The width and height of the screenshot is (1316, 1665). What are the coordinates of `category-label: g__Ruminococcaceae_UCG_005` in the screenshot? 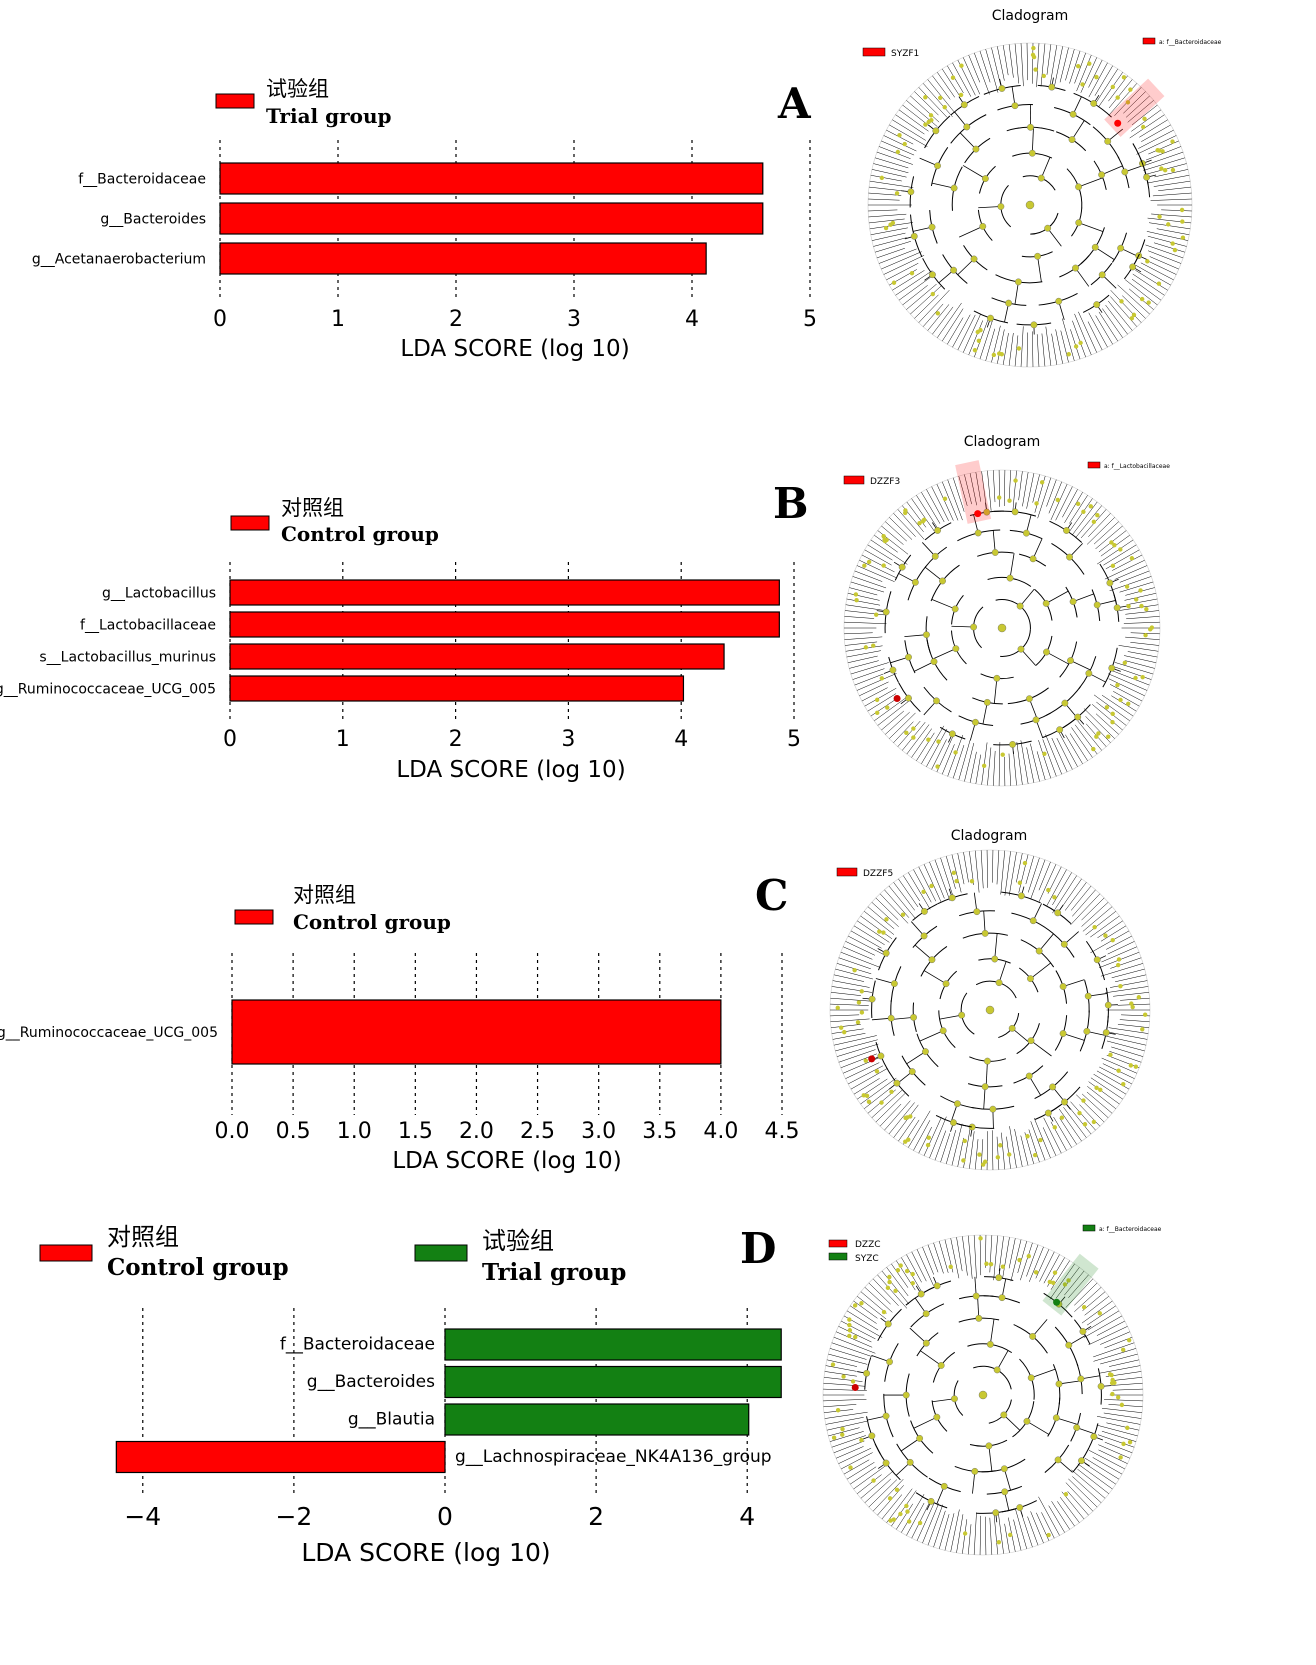 It's located at (108, 690).